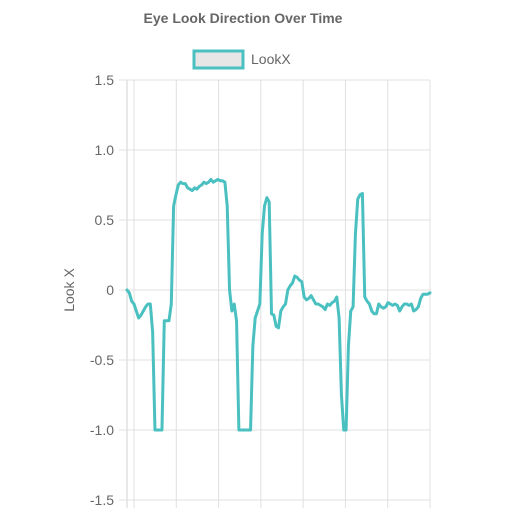 Image resolution: width=512 pixels, height=512 pixels. Describe the element at coordinates (243, 18) in the screenshot. I see `chart-title: Eye Look Direction Over Time` at that location.